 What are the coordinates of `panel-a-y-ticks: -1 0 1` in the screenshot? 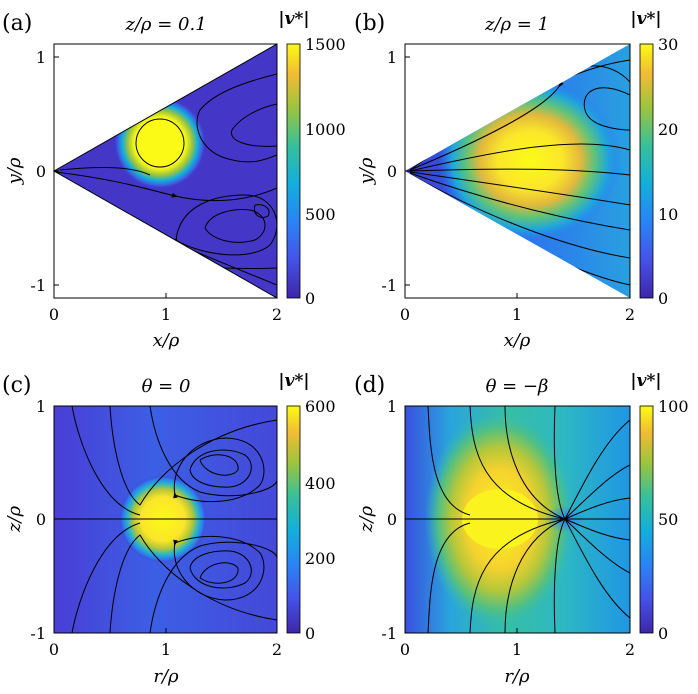 It's located at (44, 171).